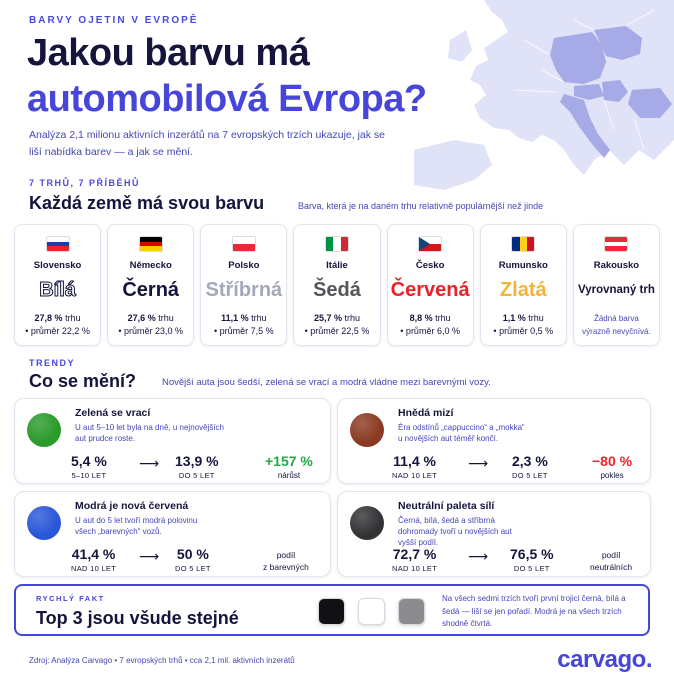  What do you see at coordinates (244, 290) in the screenshot?
I see `country-color-name: Stříbrná` at bounding box center [244, 290].